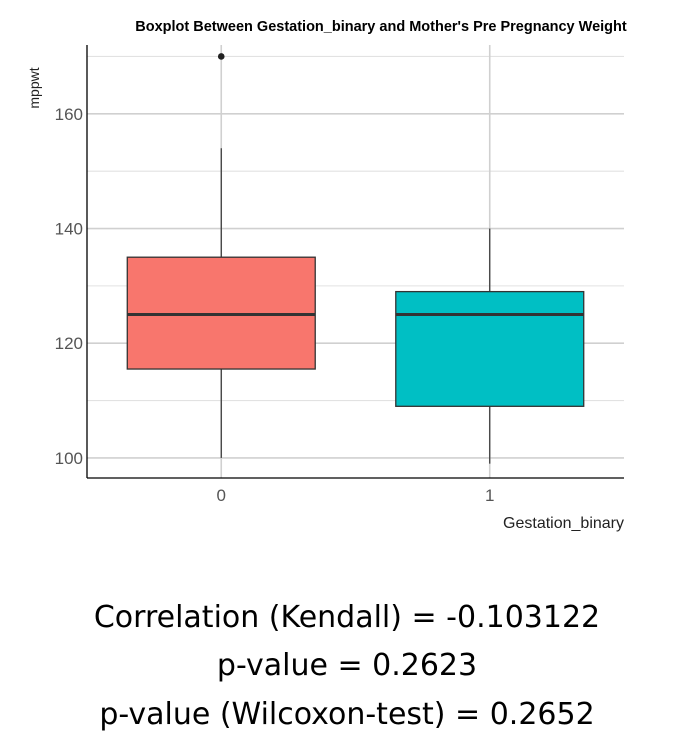 The height and width of the screenshot is (739, 694). I want to click on p-value-text: p-value = 0.2623, so click(347, 665).